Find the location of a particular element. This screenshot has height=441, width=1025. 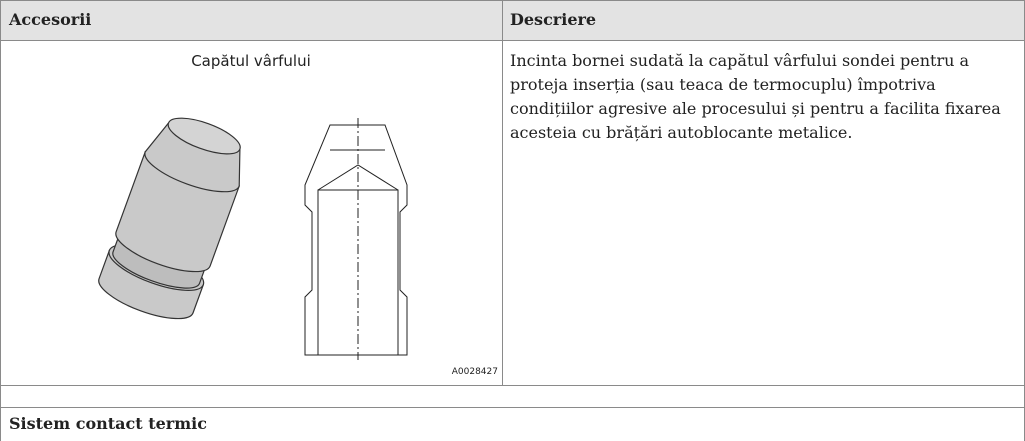

figure-id: A0028427 is located at coordinates (474, 372).